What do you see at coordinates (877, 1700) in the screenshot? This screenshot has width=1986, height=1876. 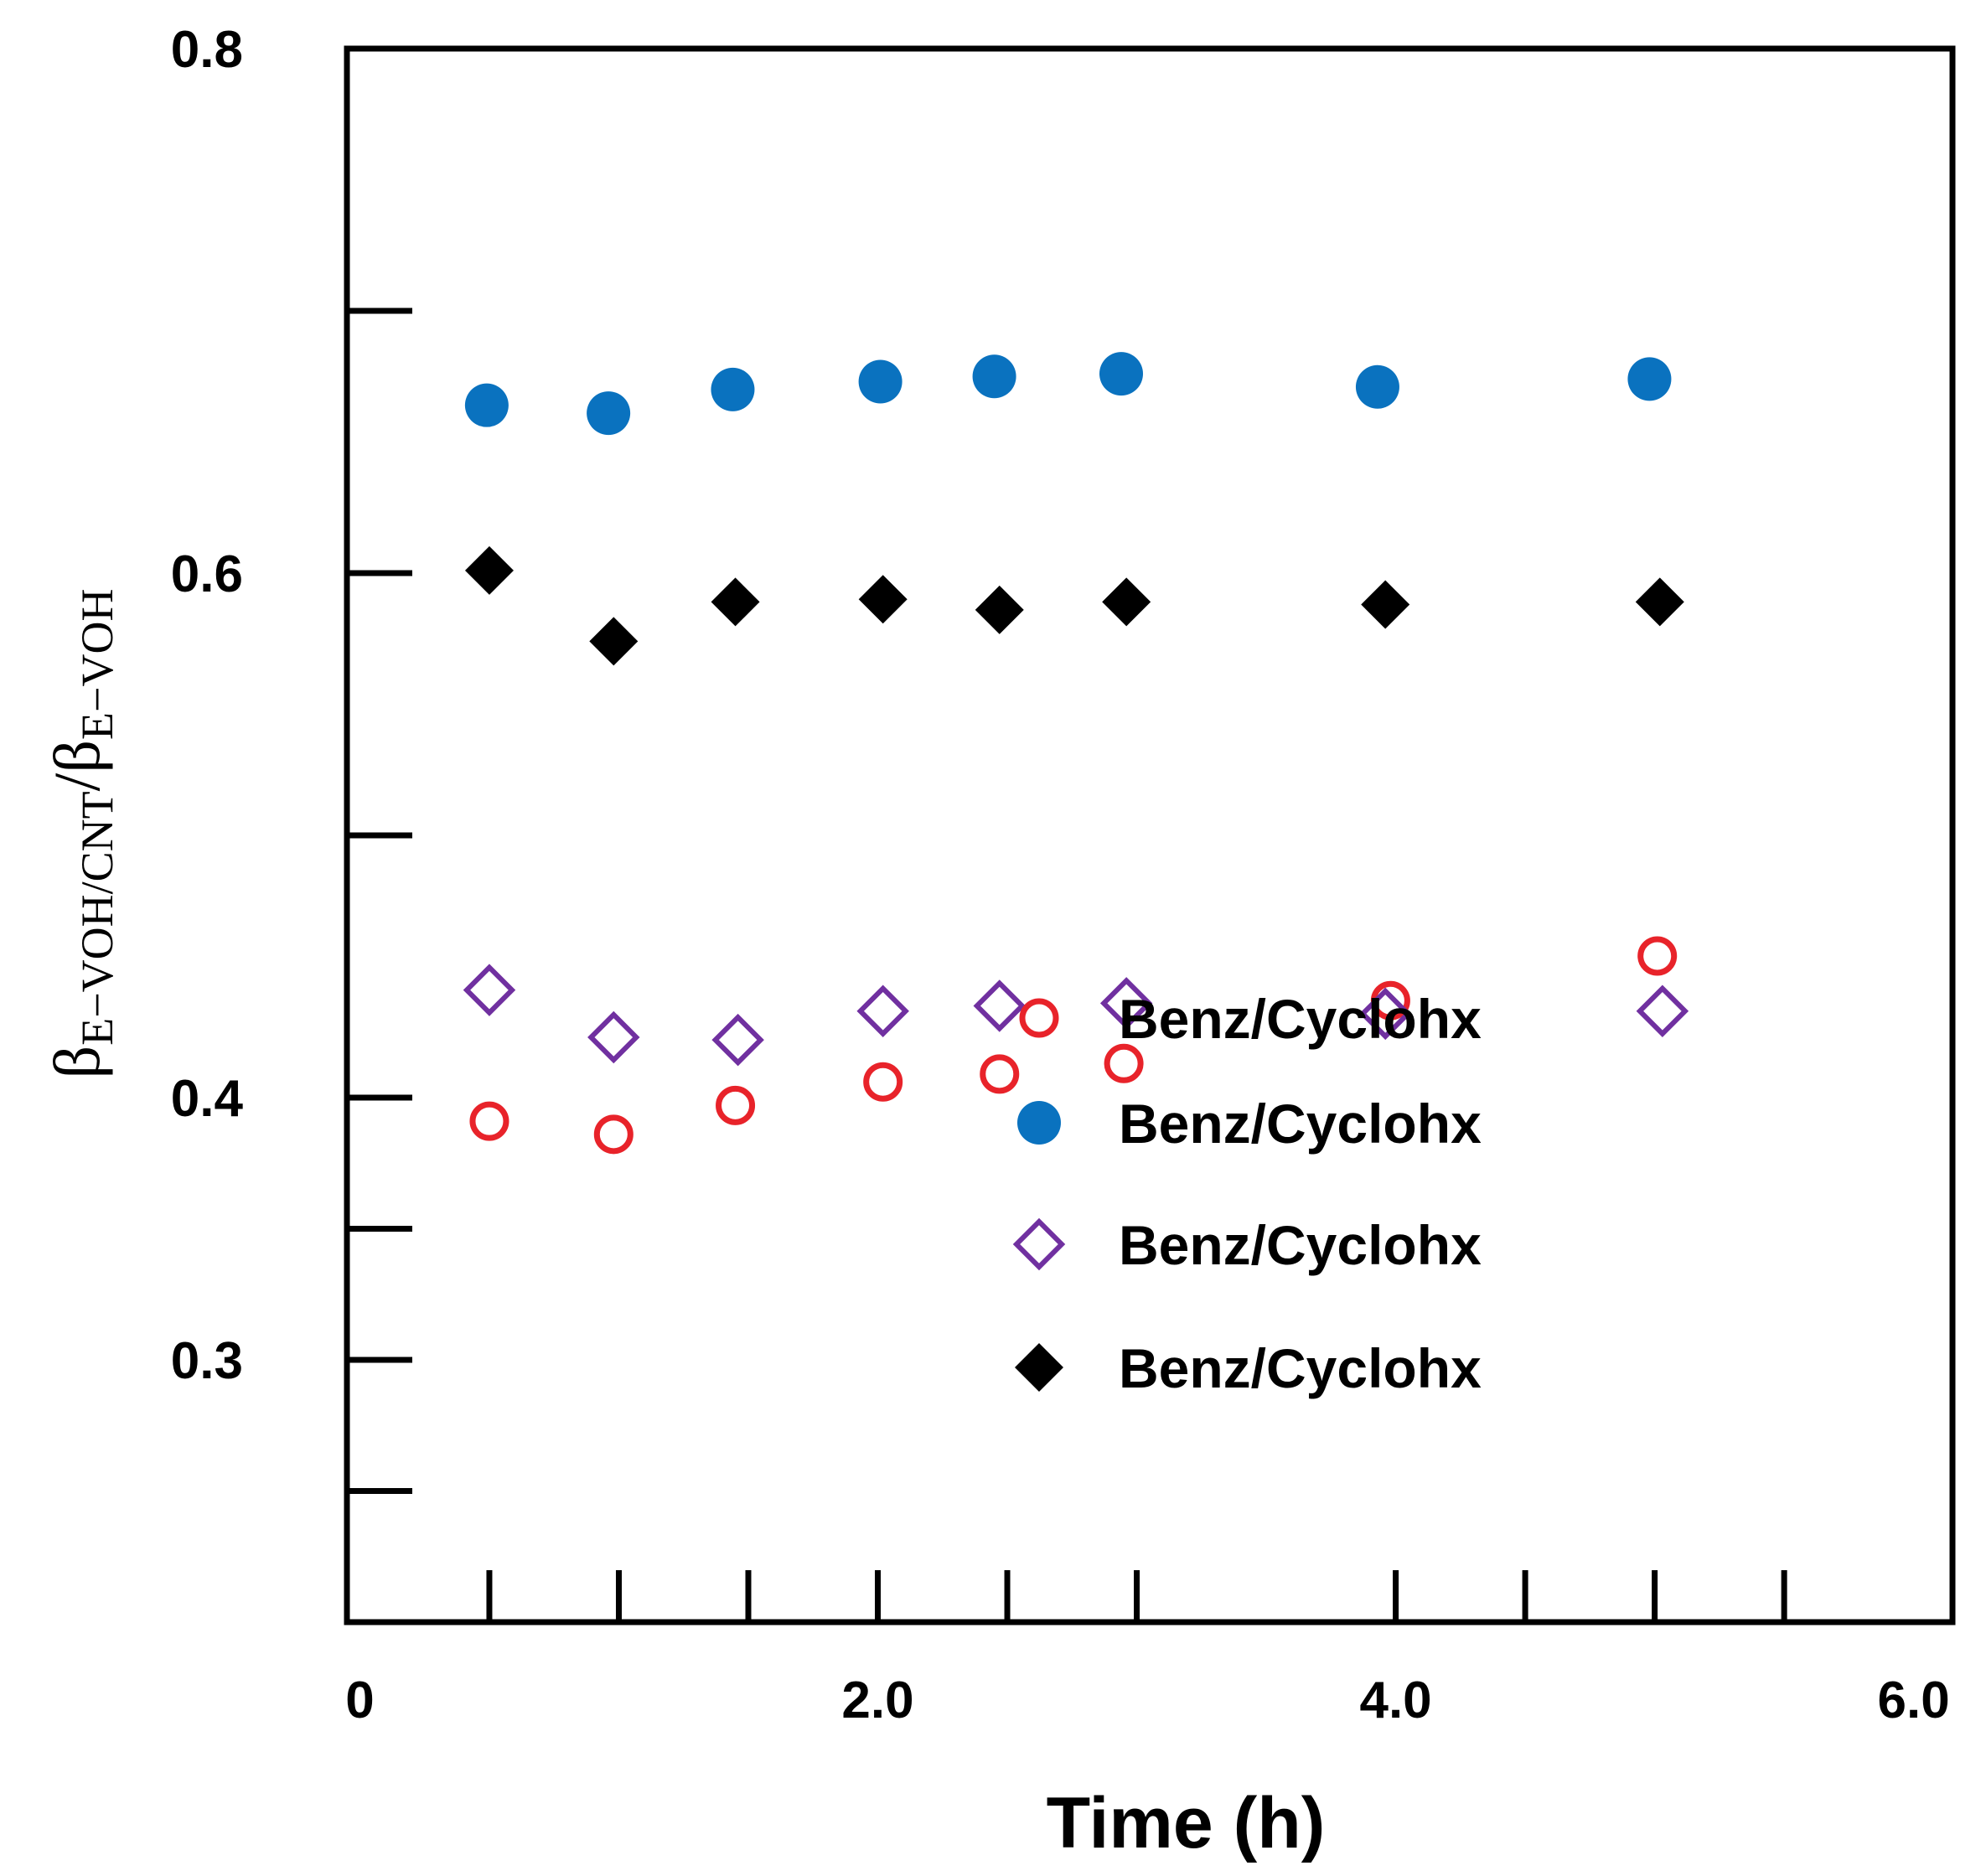 I see `x-tick-label: 2.0` at bounding box center [877, 1700].